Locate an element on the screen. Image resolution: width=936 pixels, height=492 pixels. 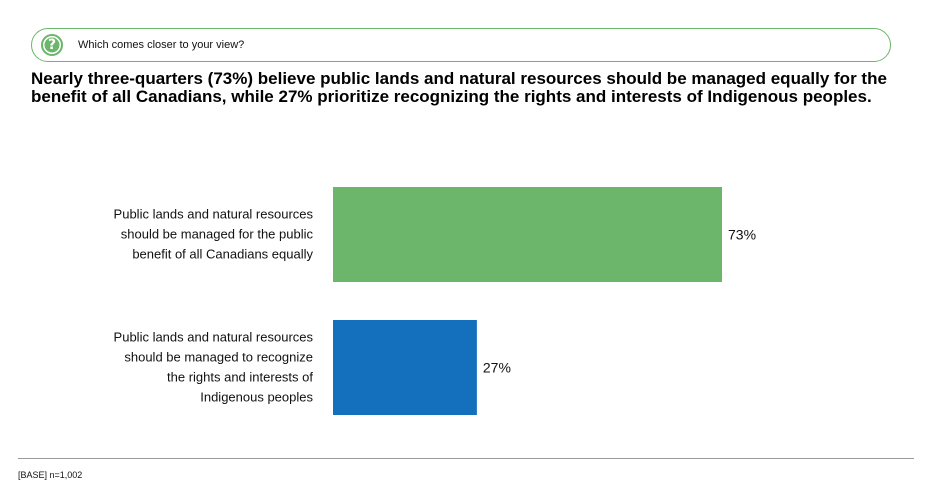
bar-value-label-2: 27% is located at coordinates (497, 368).